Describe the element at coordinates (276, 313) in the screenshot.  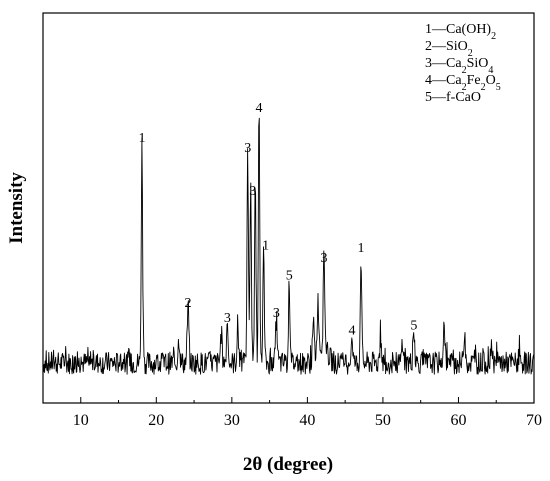
I see `peak-label-7: 3` at that location.